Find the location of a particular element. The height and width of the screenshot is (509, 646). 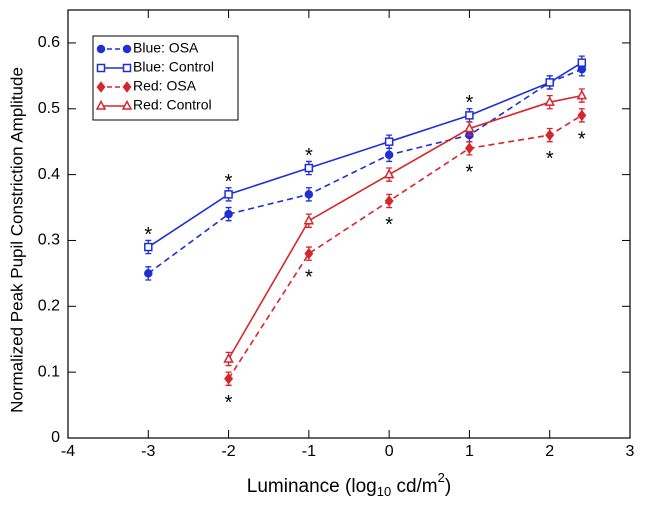

x-tick-label: -1 is located at coordinates (309, 451).